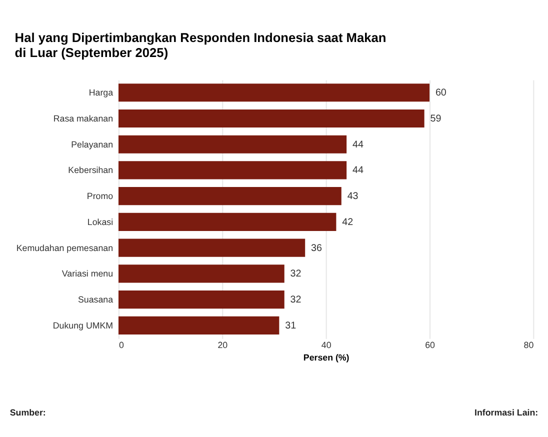 This screenshot has width=548, height=437. Describe the element at coordinates (83, 325) in the screenshot. I see `y-tick-label: Dukung UMKM` at that location.